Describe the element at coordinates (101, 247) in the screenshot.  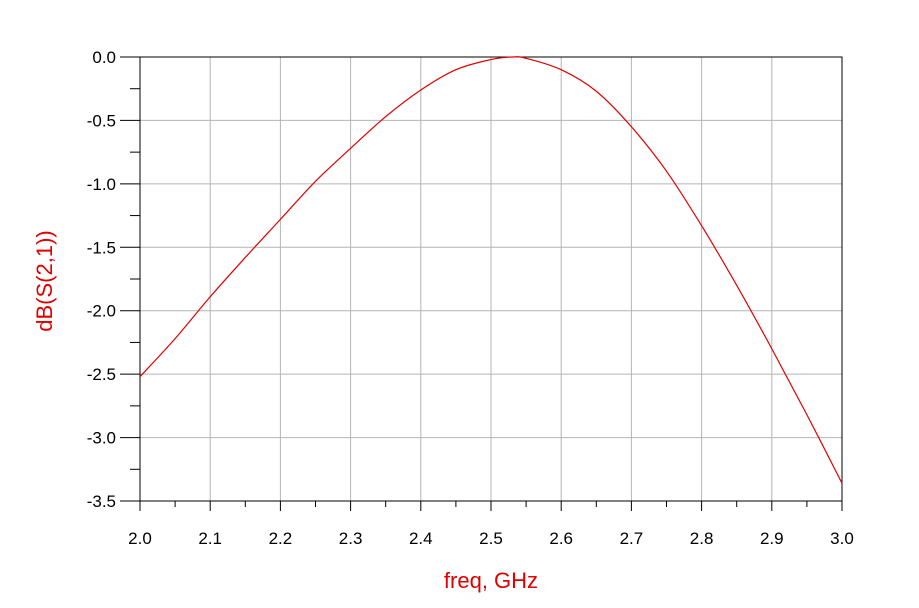
I see `y-tick-label: -1.5` at that location.